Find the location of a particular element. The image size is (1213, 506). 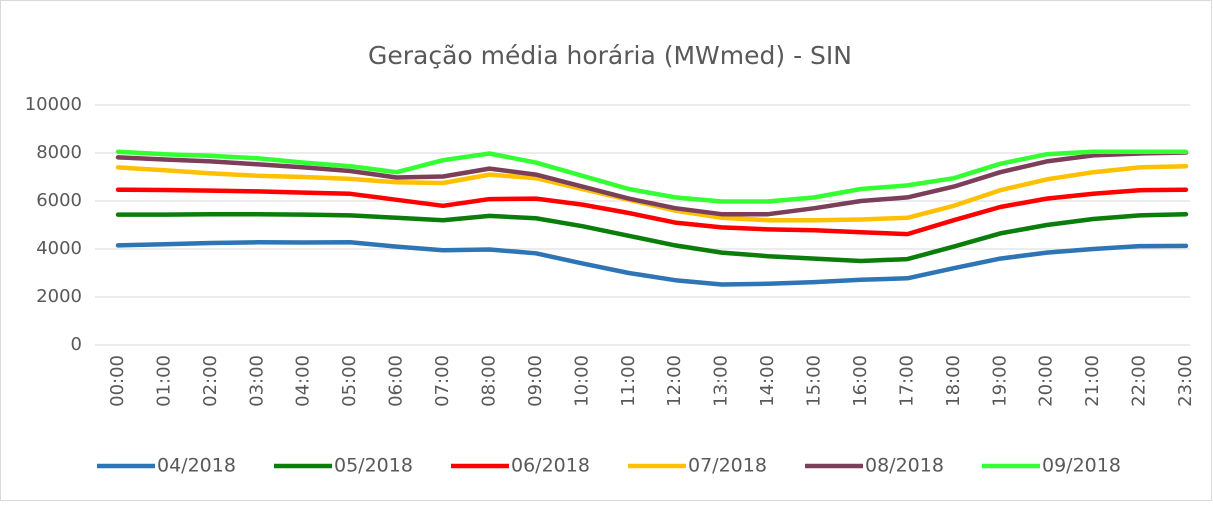

x-tick-label: 08:00 is located at coordinates (488, 381).